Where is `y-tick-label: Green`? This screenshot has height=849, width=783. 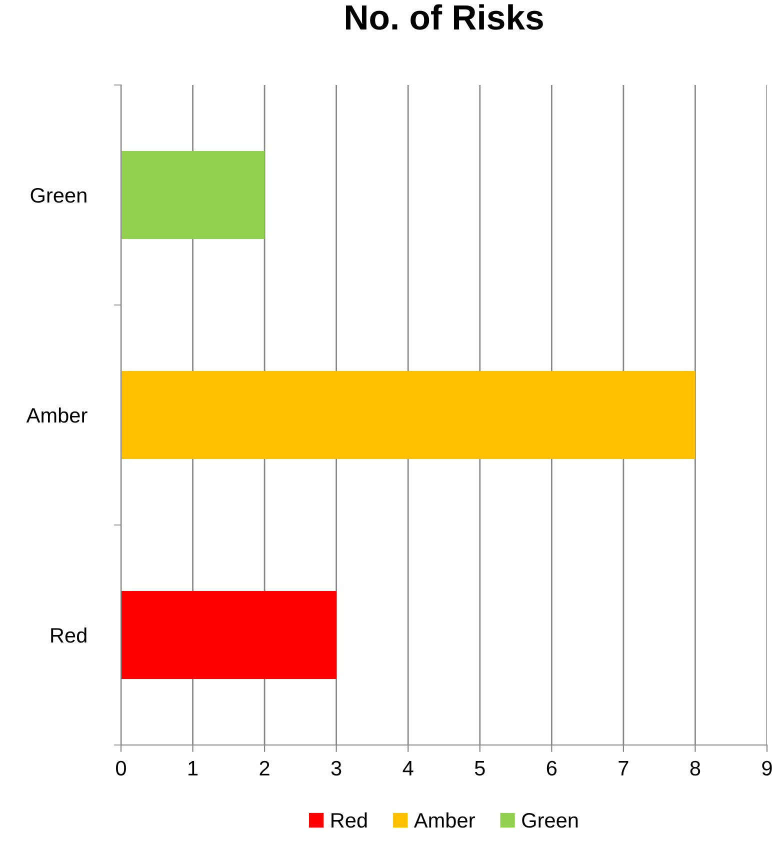
y-tick-label: Green is located at coordinates (58, 195).